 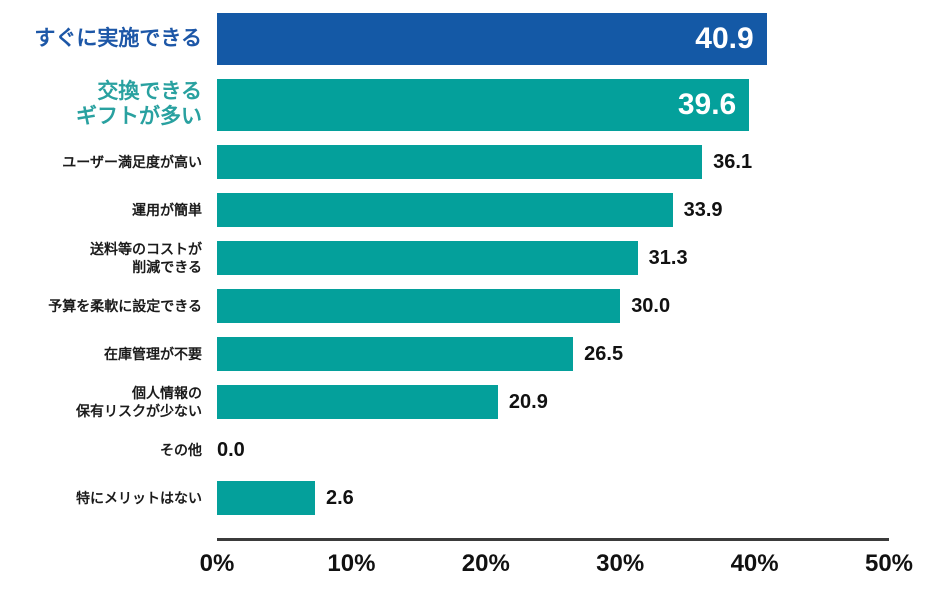 What do you see at coordinates (724, 38) in the screenshot?
I see `bar-value: 40.9` at bounding box center [724, 38].